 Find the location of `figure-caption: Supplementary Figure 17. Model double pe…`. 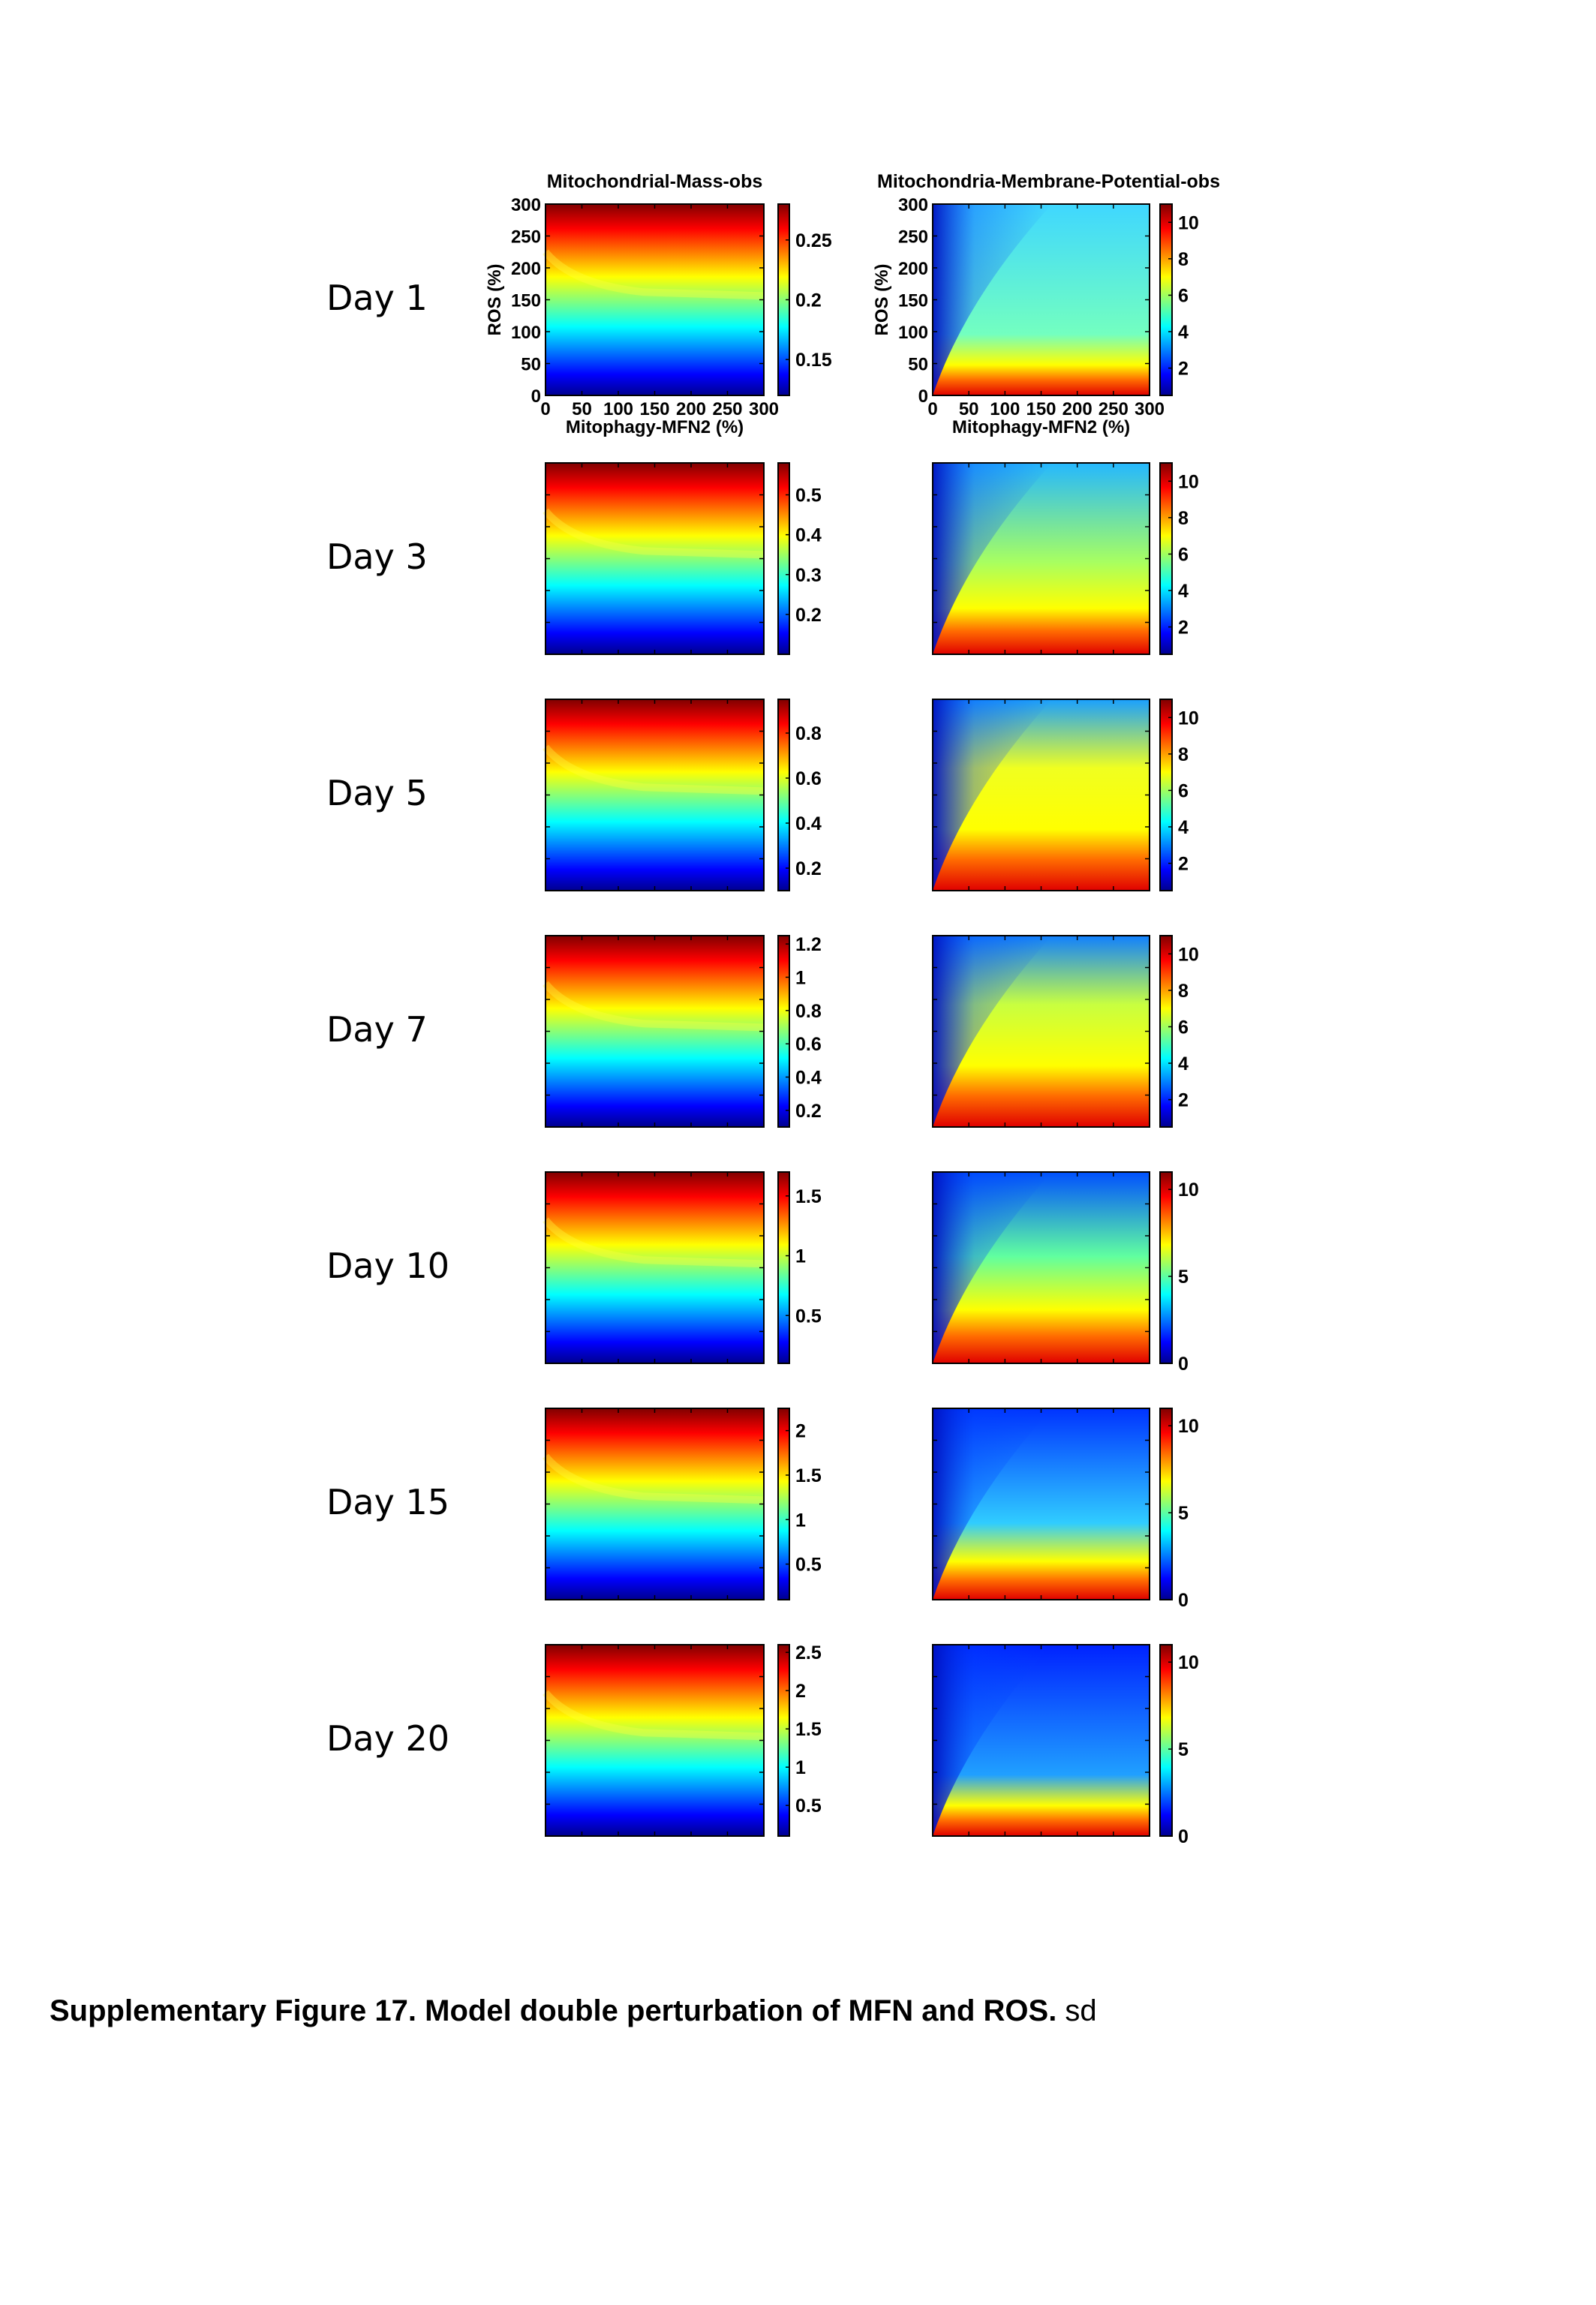

figure-caption: Supplementary Figure 17. Model double pe… is located at coordinates (573, 2011).